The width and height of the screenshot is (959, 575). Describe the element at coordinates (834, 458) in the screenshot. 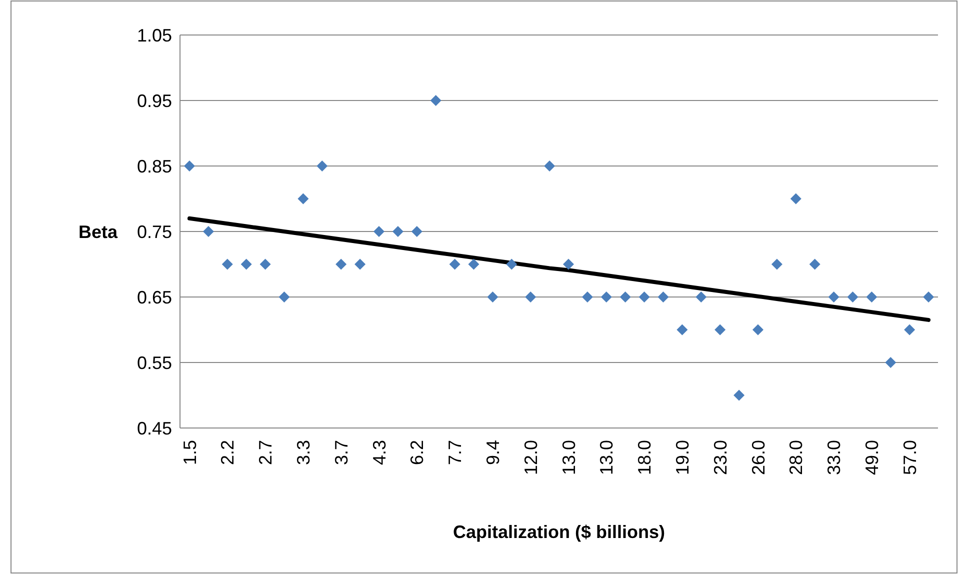

I see `x-tick-label: 33.0` at that location.